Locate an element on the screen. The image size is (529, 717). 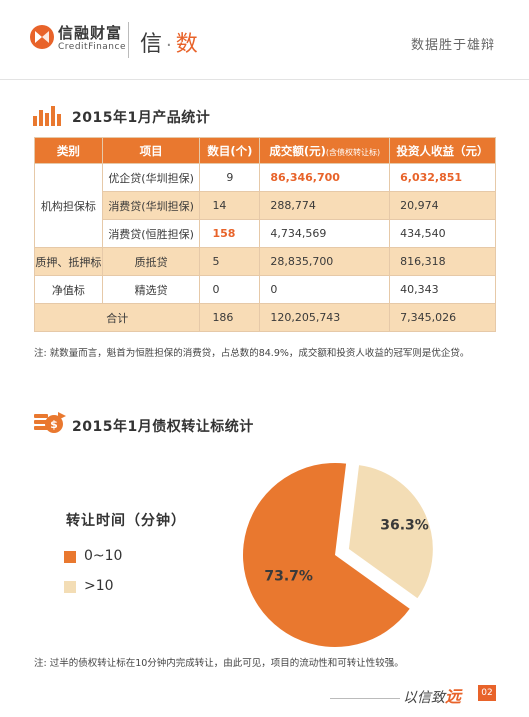
section-title-products: 2015年1月产品统计 is located at coordinates (141, 118).